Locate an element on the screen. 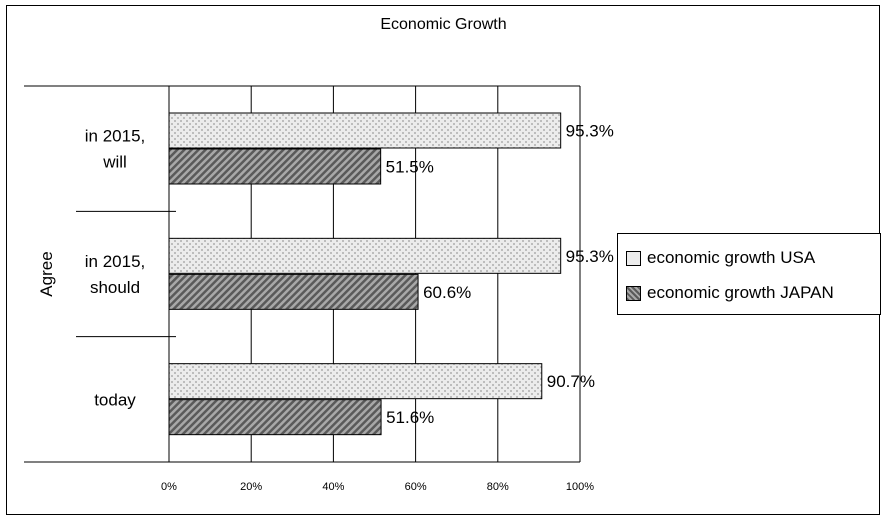 The height and width of the screenshot is (523, 887). y-axis-label: Agree is located at coordinates (46, 273).